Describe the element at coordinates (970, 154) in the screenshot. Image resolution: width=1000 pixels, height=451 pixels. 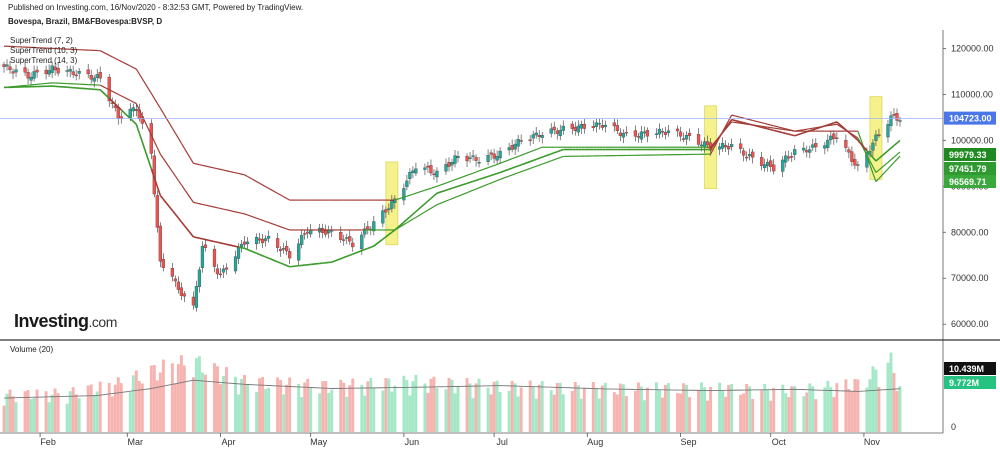
I see `supertrend-tag-1-bg` at that location.